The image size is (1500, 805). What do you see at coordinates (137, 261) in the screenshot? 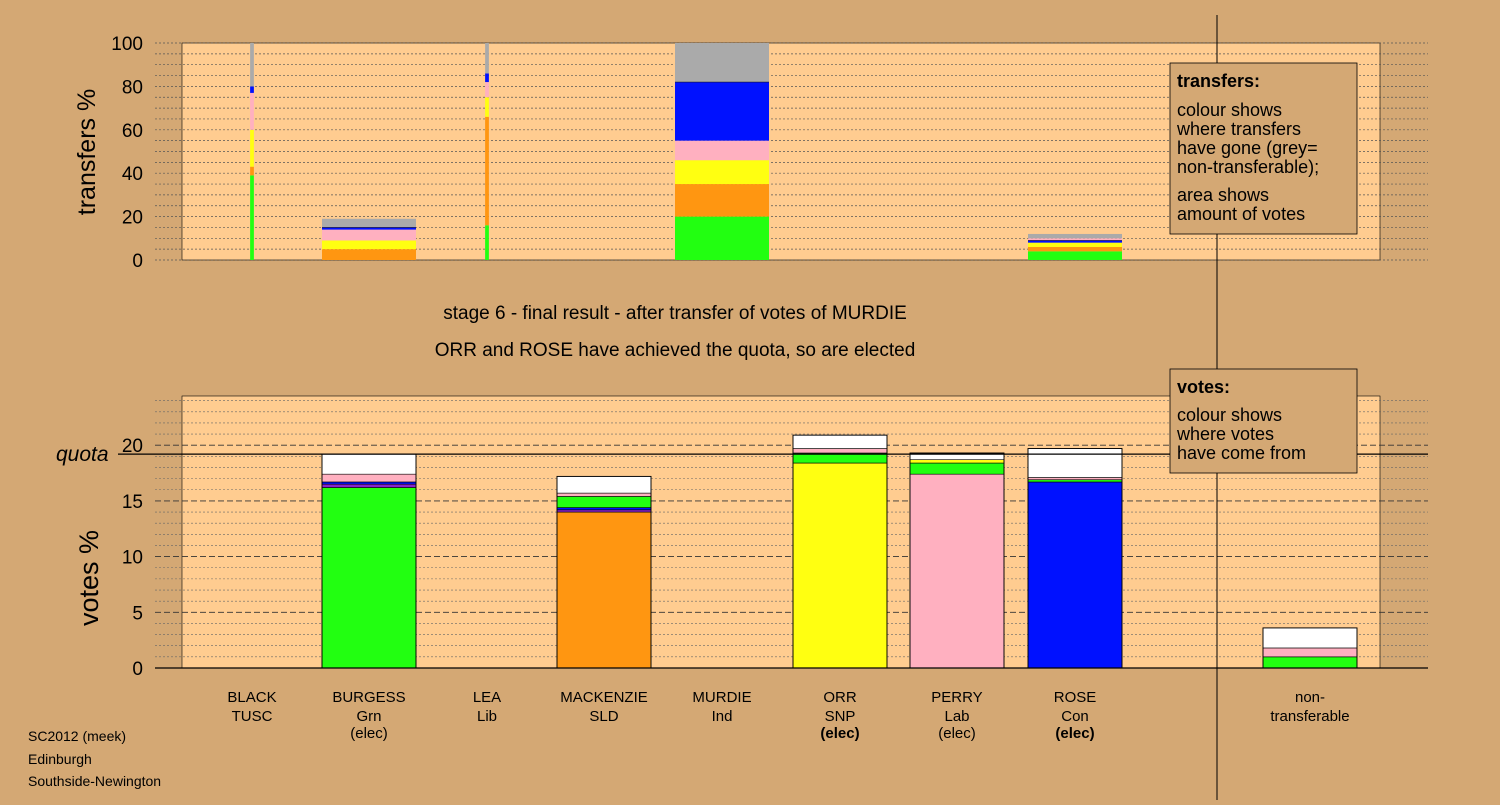
I see `transfers-y-tick-label: 0` at bounding box center [137, 261].